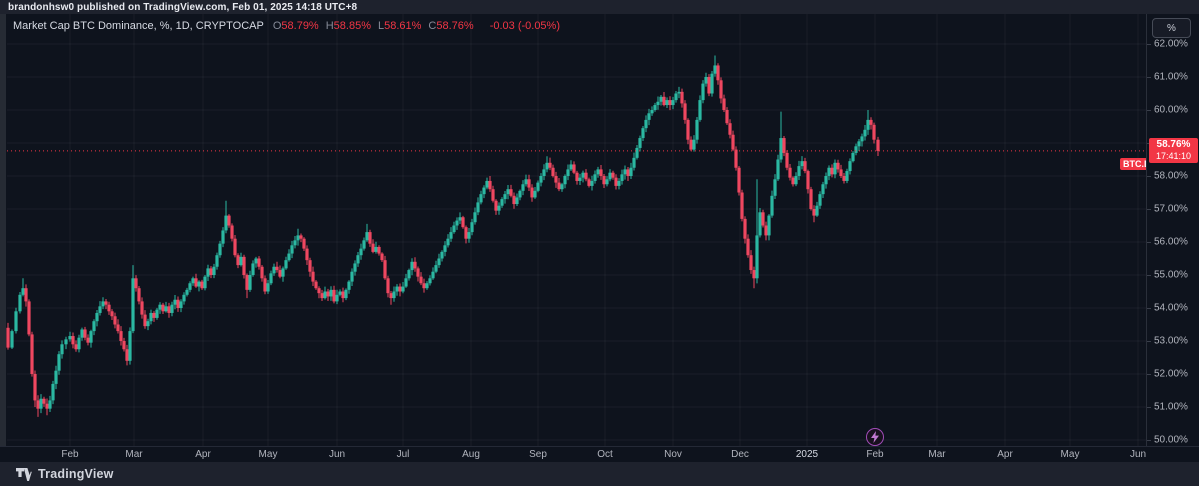 Image resolution: width=1199 pixels, height=486 pixels. I want to click on tradingview-brand: TradingView, so click(65, 474).